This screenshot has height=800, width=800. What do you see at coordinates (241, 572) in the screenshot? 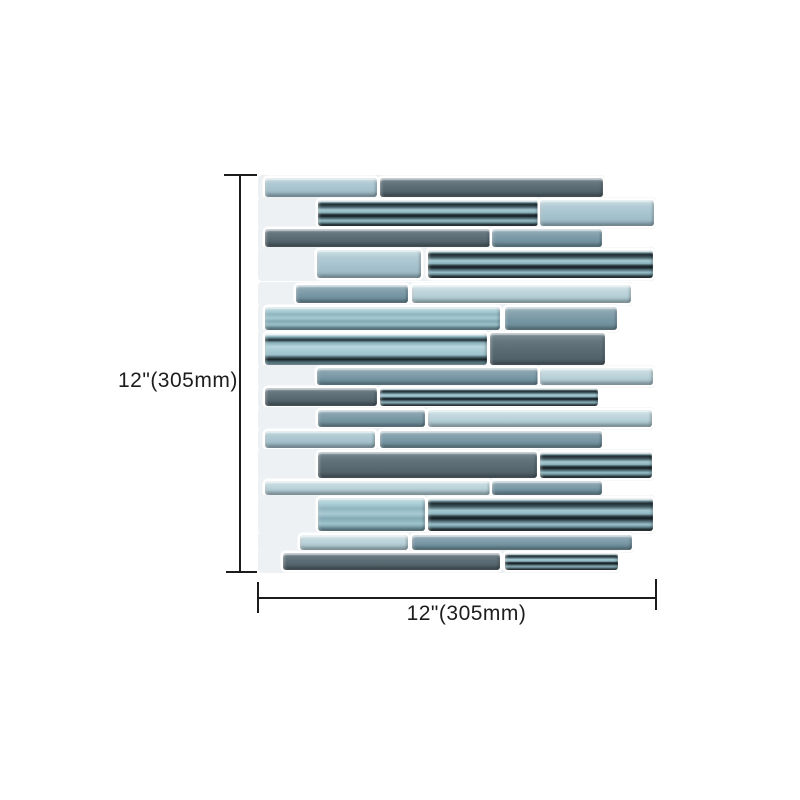
I see `height-dimension-cap-bottom` at bounding box center [241, 572].